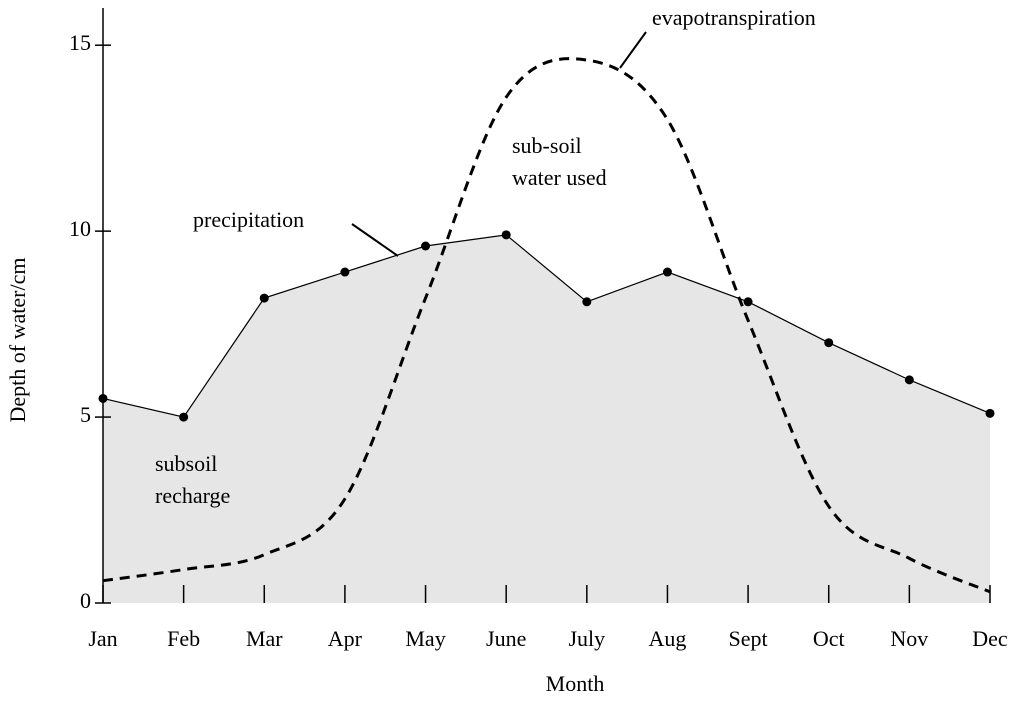 Image resolution: width=1019 pixels, height=704 pixels. I want to click on x-tick-label: Mar, so click(264, 638).